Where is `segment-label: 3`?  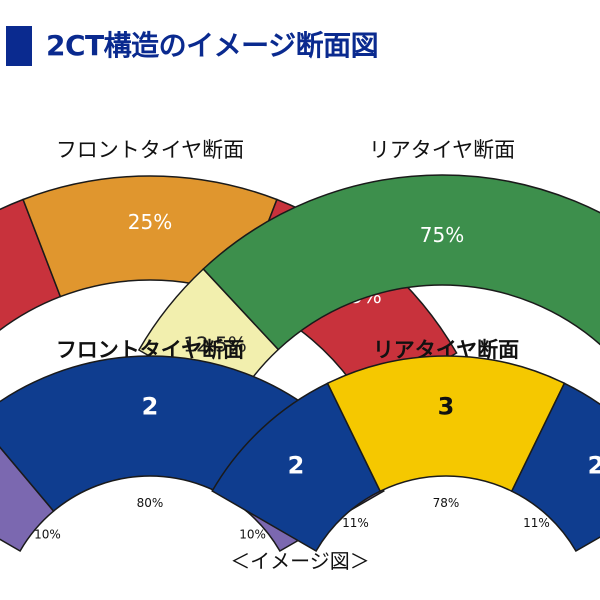 segment-label: 3 is located at coordinates (446, 407).